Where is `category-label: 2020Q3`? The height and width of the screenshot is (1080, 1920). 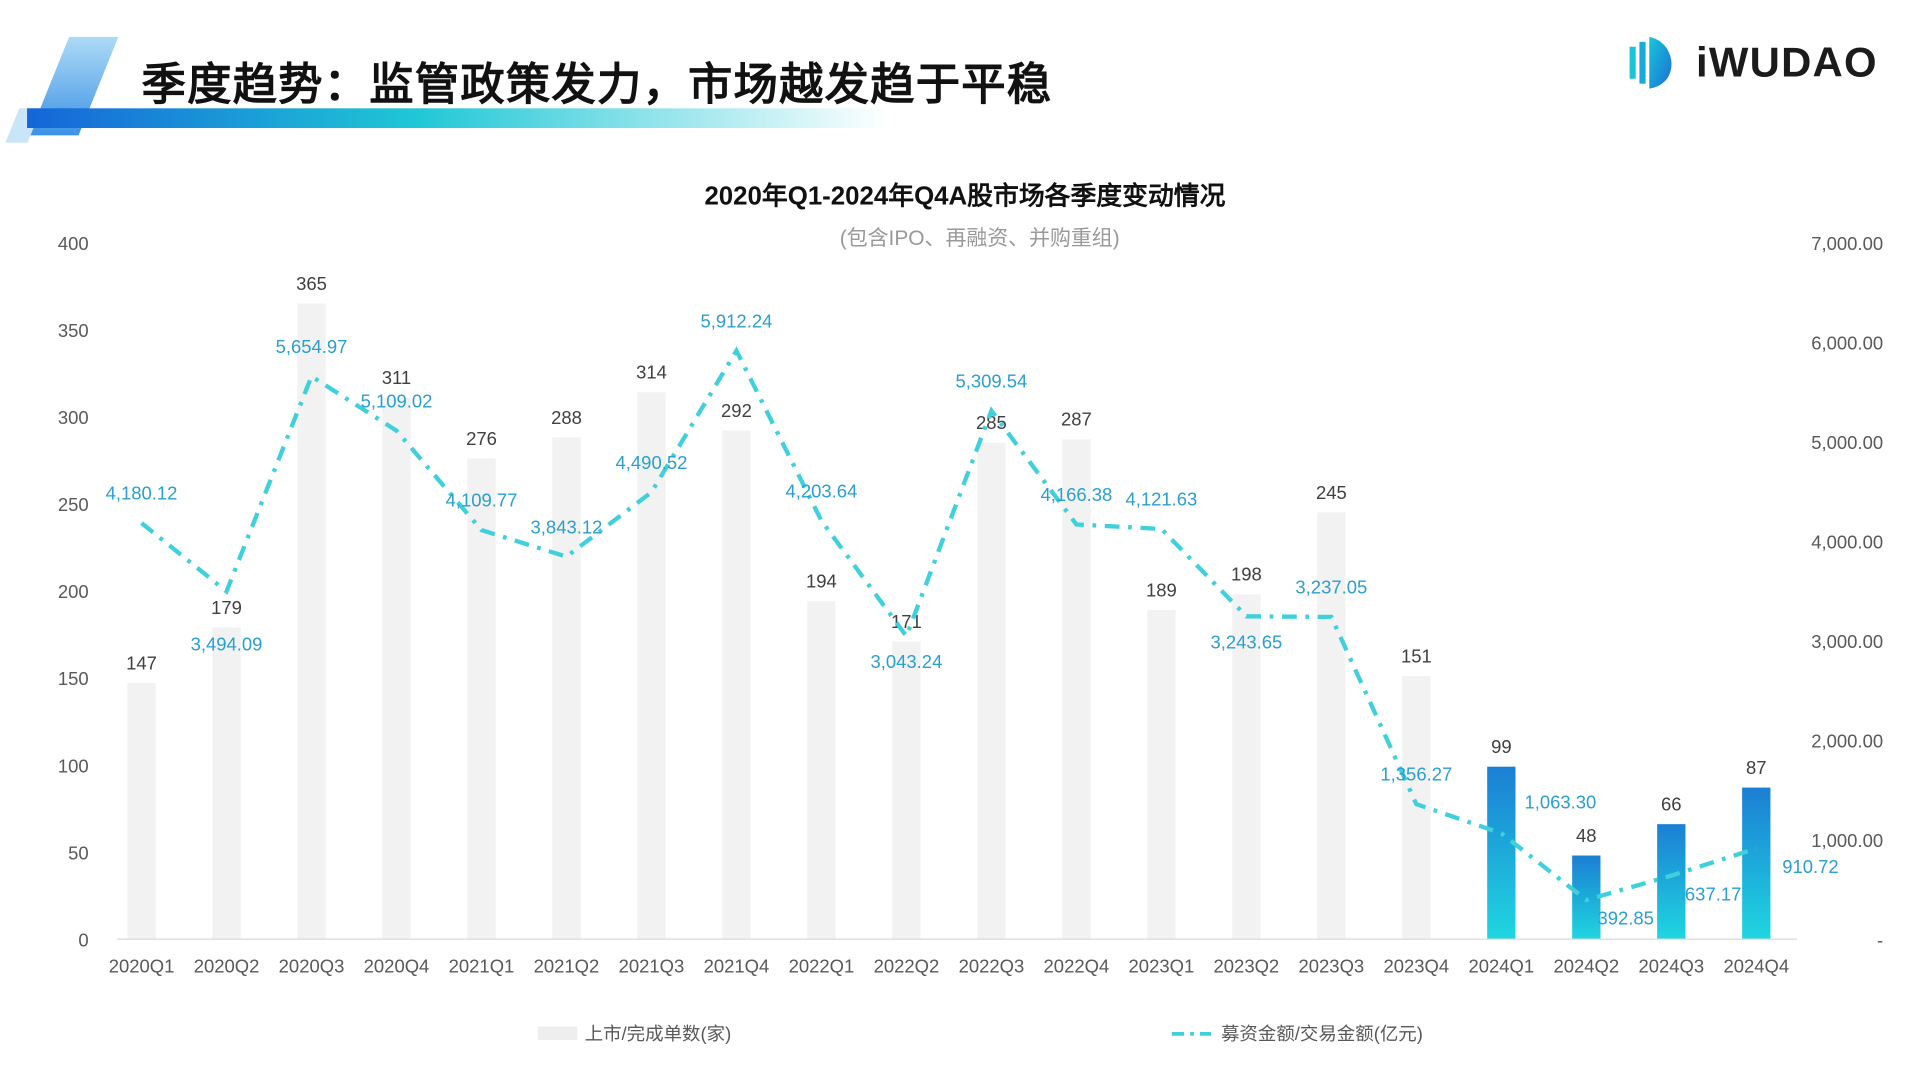
category-label: 2020Q3 is located at coordinates (312, 965).